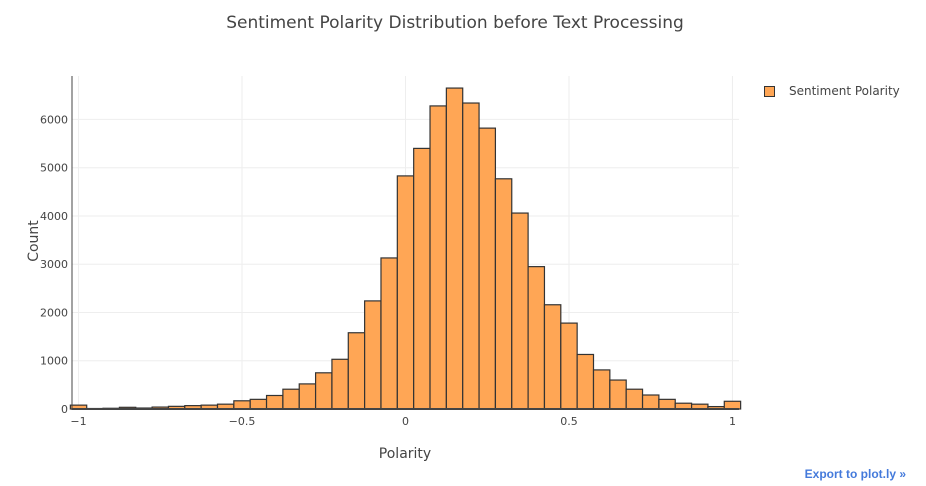 The height and width of the screenshot is (486, 926). What do you see at coordinates (769, 91) in the screenshot?
I see `legend-swatch` at bounding box center [769, 91].